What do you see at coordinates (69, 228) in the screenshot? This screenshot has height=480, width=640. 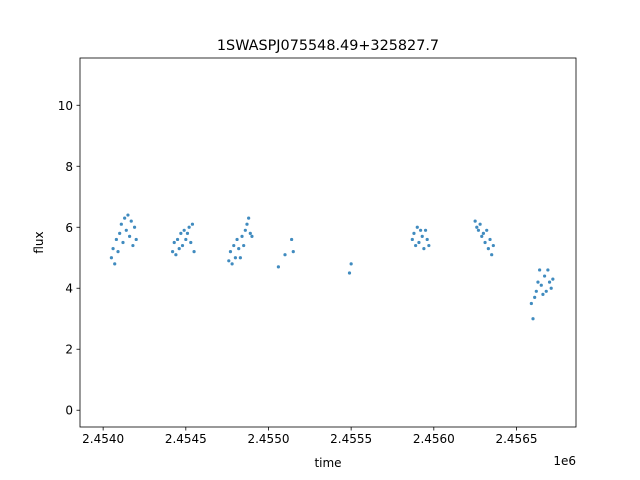 I see `y-tick-label: 6` at bounding box center [69, 228].